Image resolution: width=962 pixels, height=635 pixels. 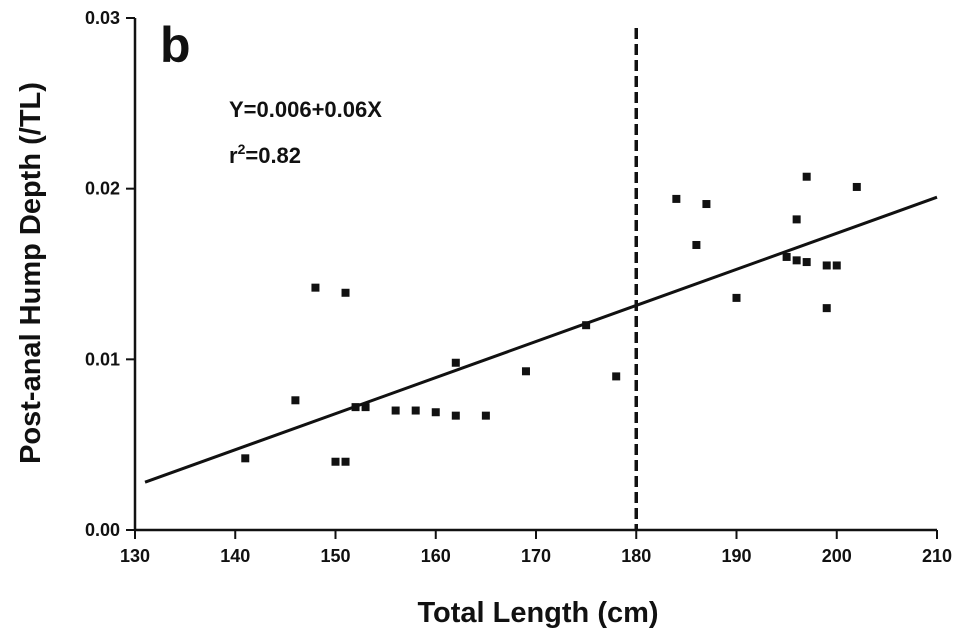 I want to click on r-squared-superscript: 2, so click(x=242, y=149).